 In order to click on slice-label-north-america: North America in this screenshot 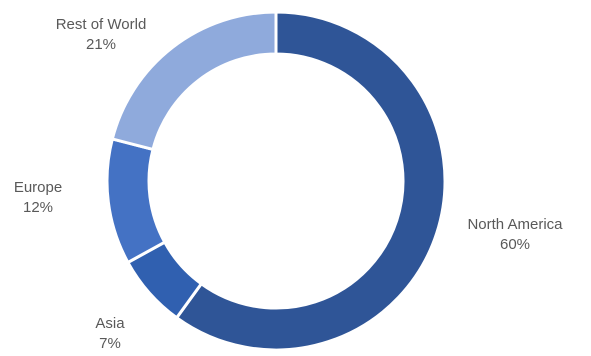, I will do `click(515, 224)`.